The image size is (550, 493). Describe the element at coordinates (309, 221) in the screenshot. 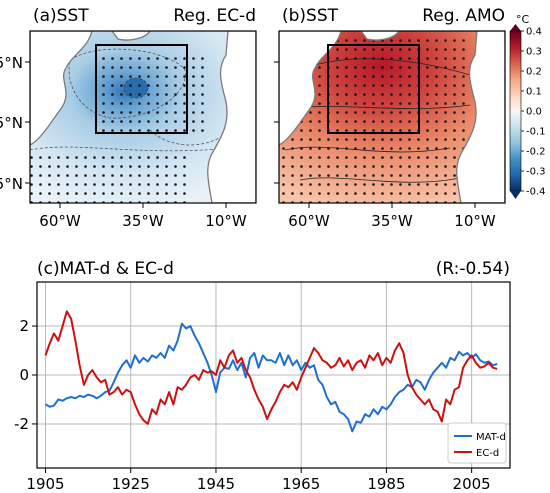

I see `map-b-xtick-label-60w: 60°W` at that location.